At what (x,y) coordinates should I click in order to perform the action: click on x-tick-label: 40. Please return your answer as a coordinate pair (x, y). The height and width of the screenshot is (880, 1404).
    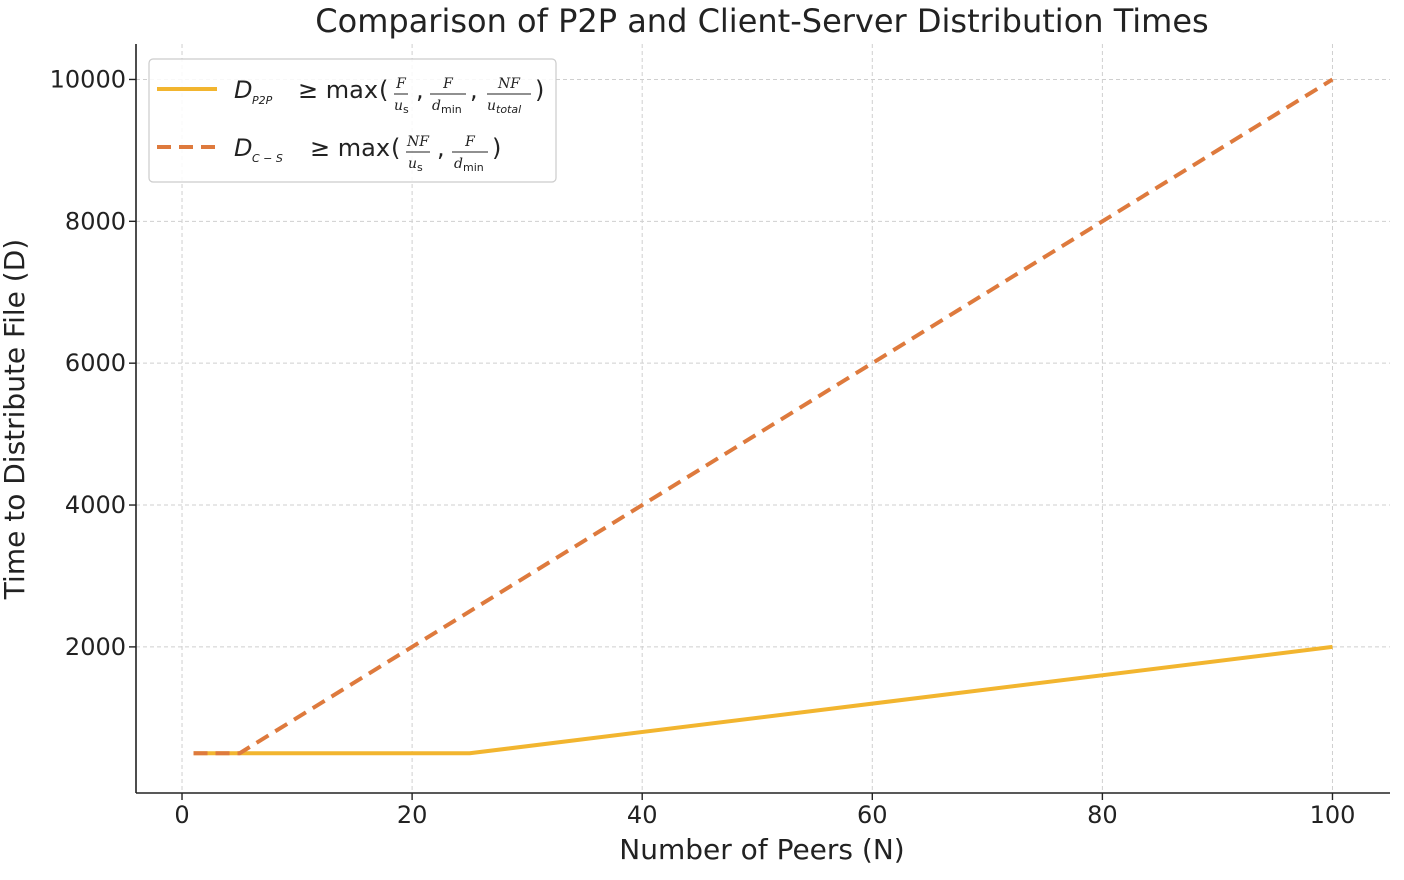
    Looking at the image, I should click on (642, 815).